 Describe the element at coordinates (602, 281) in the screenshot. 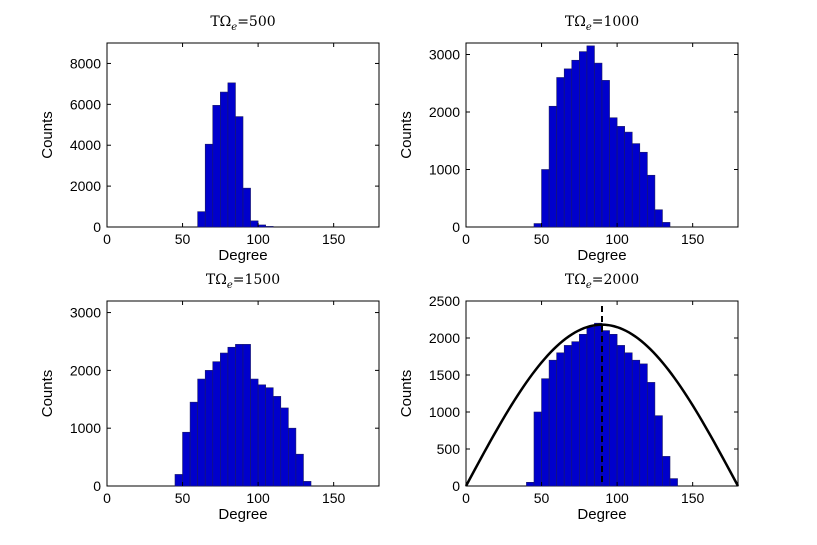

I see `subplot-title: TΩe=2000` at that location.